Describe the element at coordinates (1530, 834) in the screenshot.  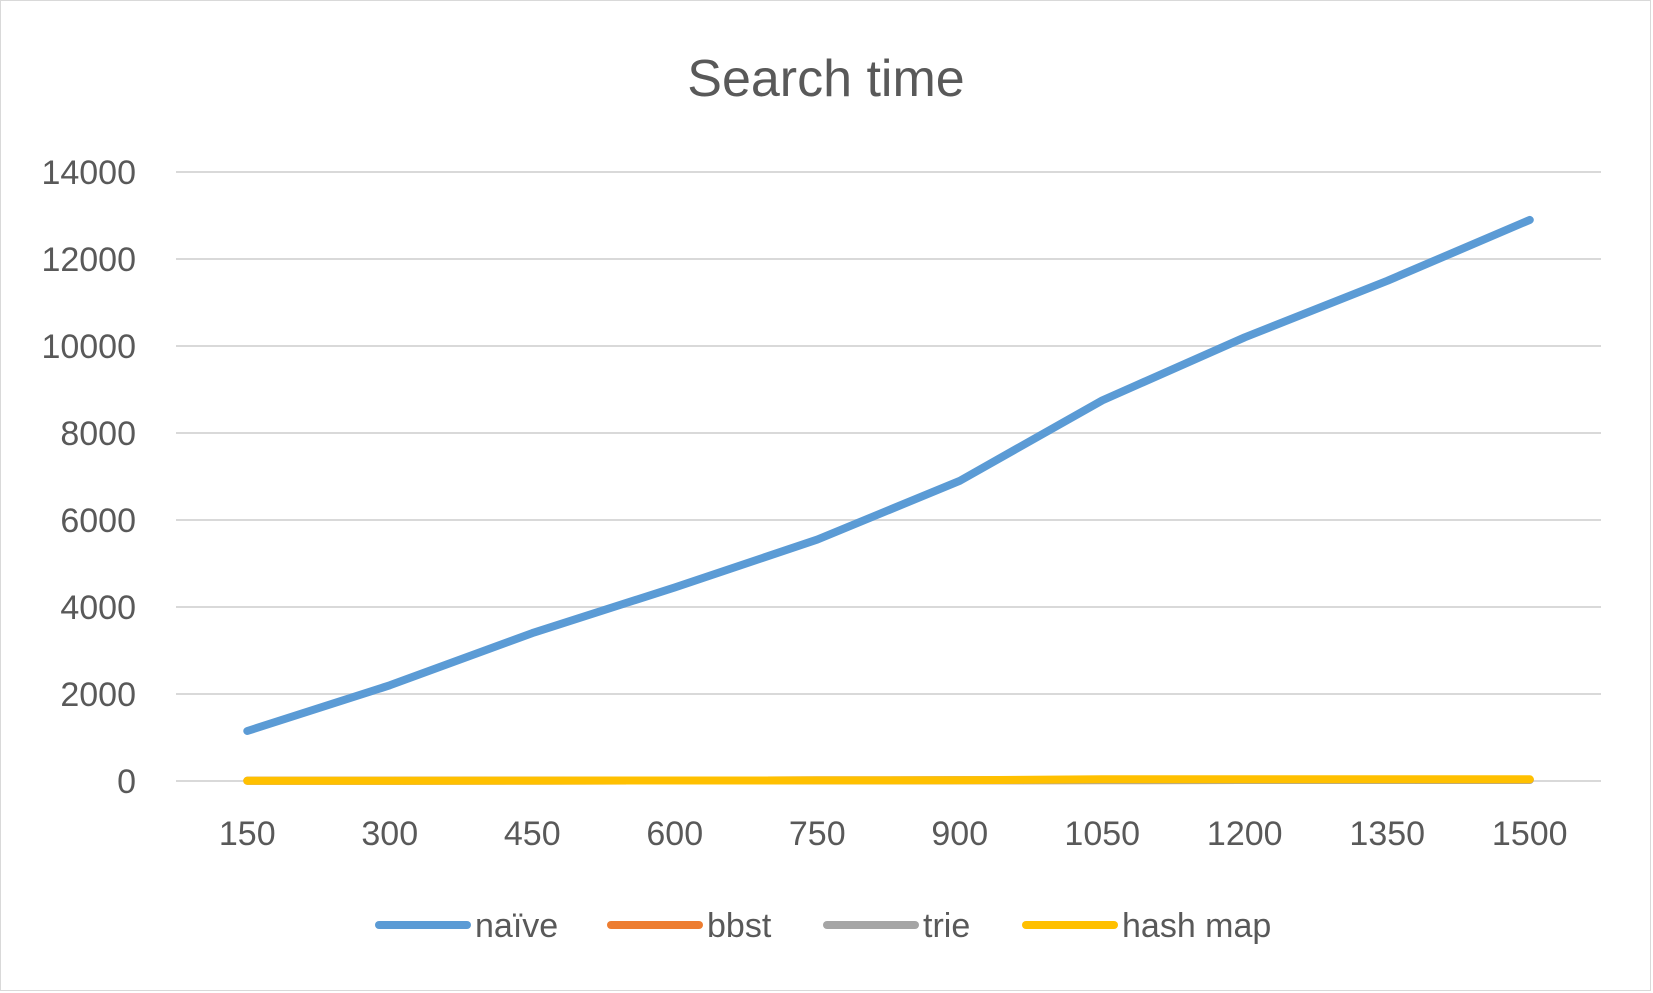
I see `x-tick-label: 1500` at that location.